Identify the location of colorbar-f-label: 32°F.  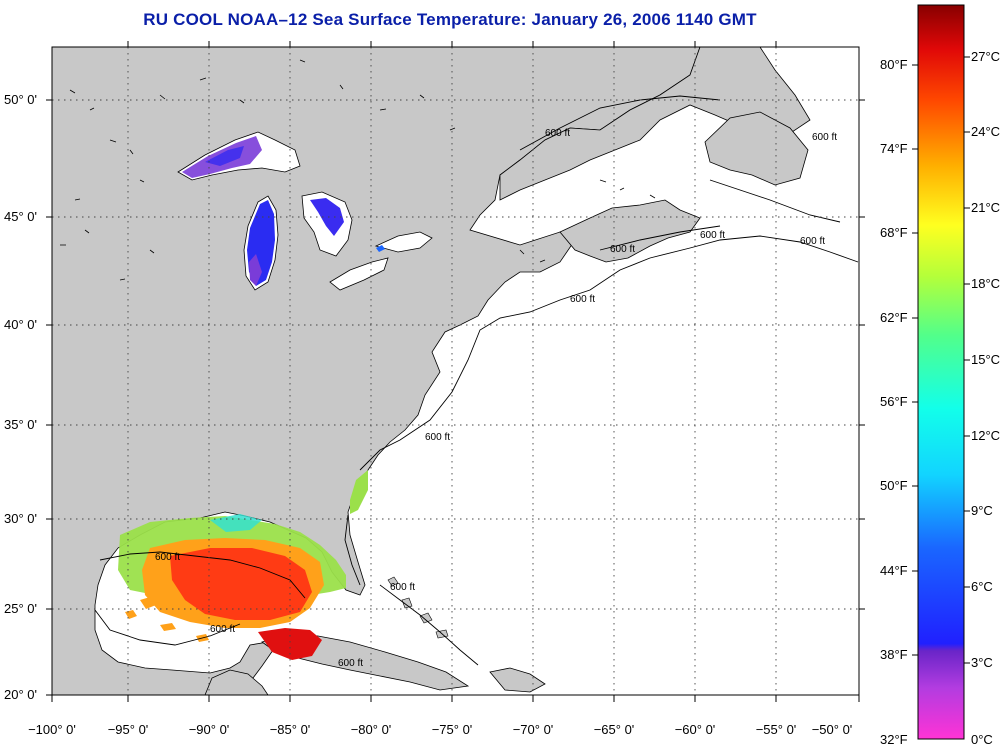
(894, 739).